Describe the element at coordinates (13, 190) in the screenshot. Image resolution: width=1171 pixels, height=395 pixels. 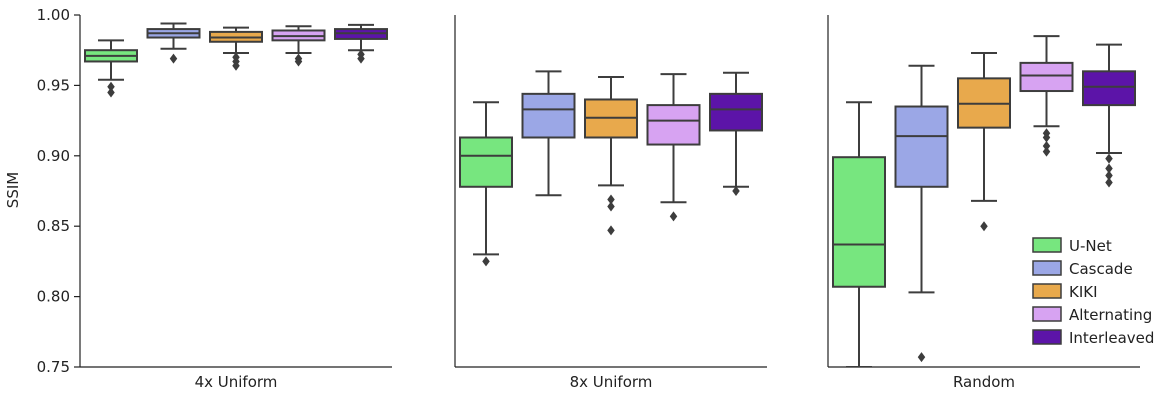
I see `y-axis-title: SSIM` at that location.